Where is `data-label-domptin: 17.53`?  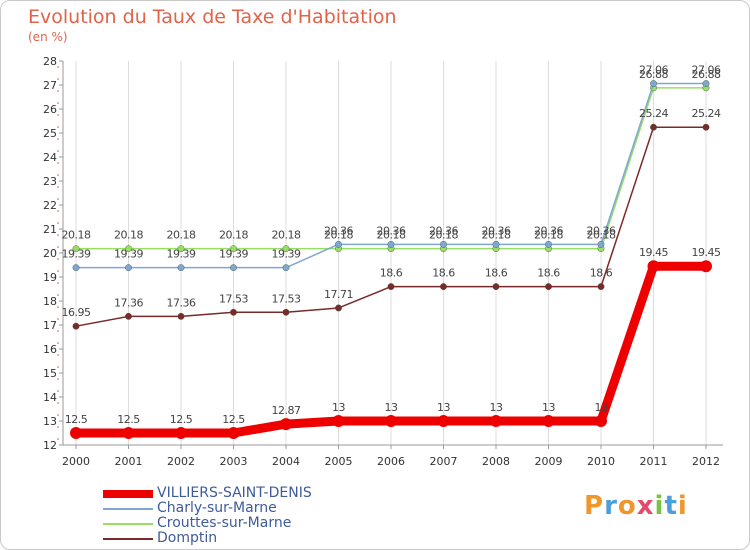
data-label-domptin: 17.53 is located at coordinates (233, 298).